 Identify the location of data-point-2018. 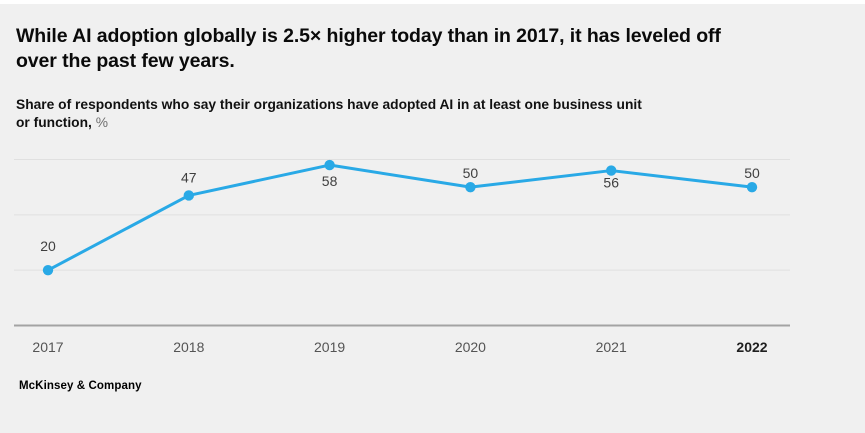
(188, 195).